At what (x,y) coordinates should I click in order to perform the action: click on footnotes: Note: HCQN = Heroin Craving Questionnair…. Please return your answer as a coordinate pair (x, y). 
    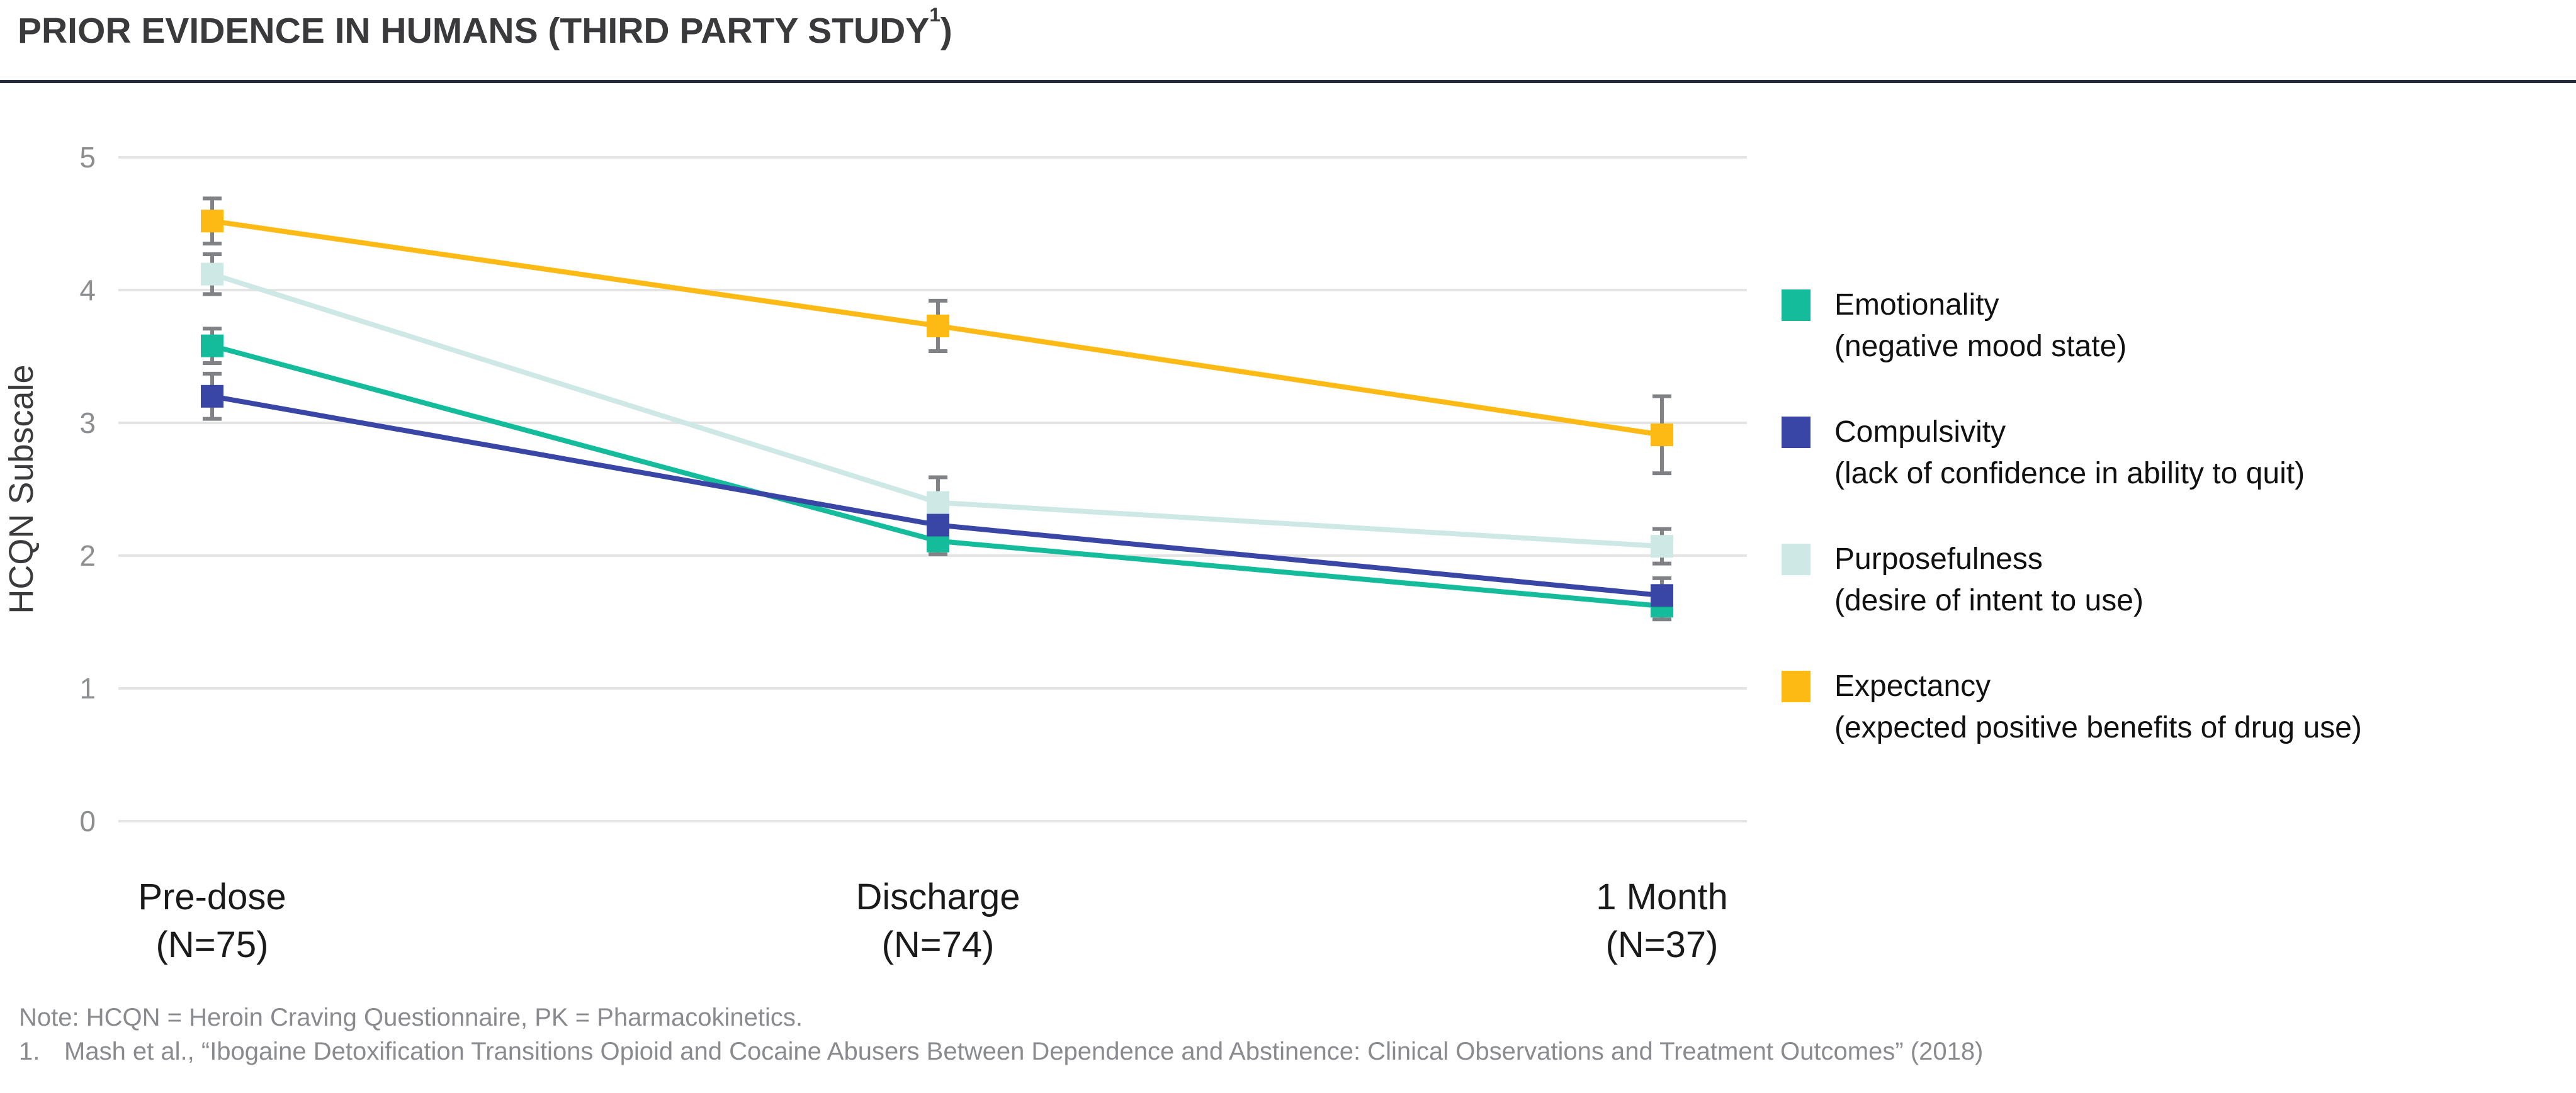
    Looking at the image, I should click on (1001, 1034).